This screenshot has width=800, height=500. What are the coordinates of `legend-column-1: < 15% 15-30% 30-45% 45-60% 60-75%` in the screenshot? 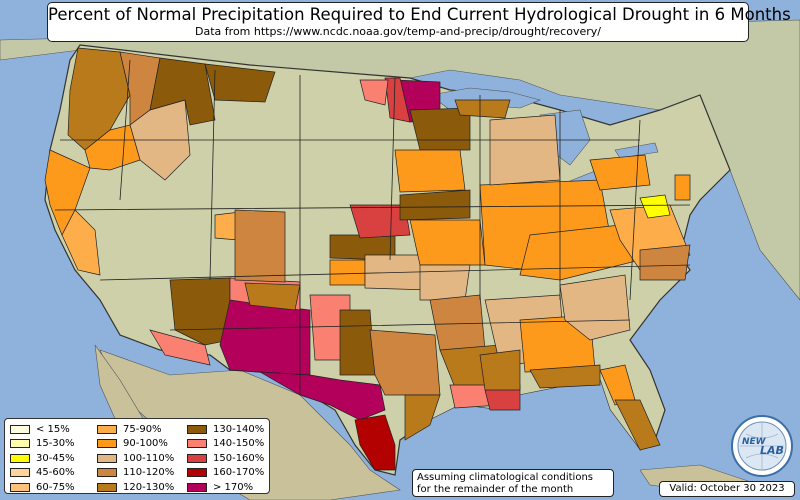 It's located at (42, 458).